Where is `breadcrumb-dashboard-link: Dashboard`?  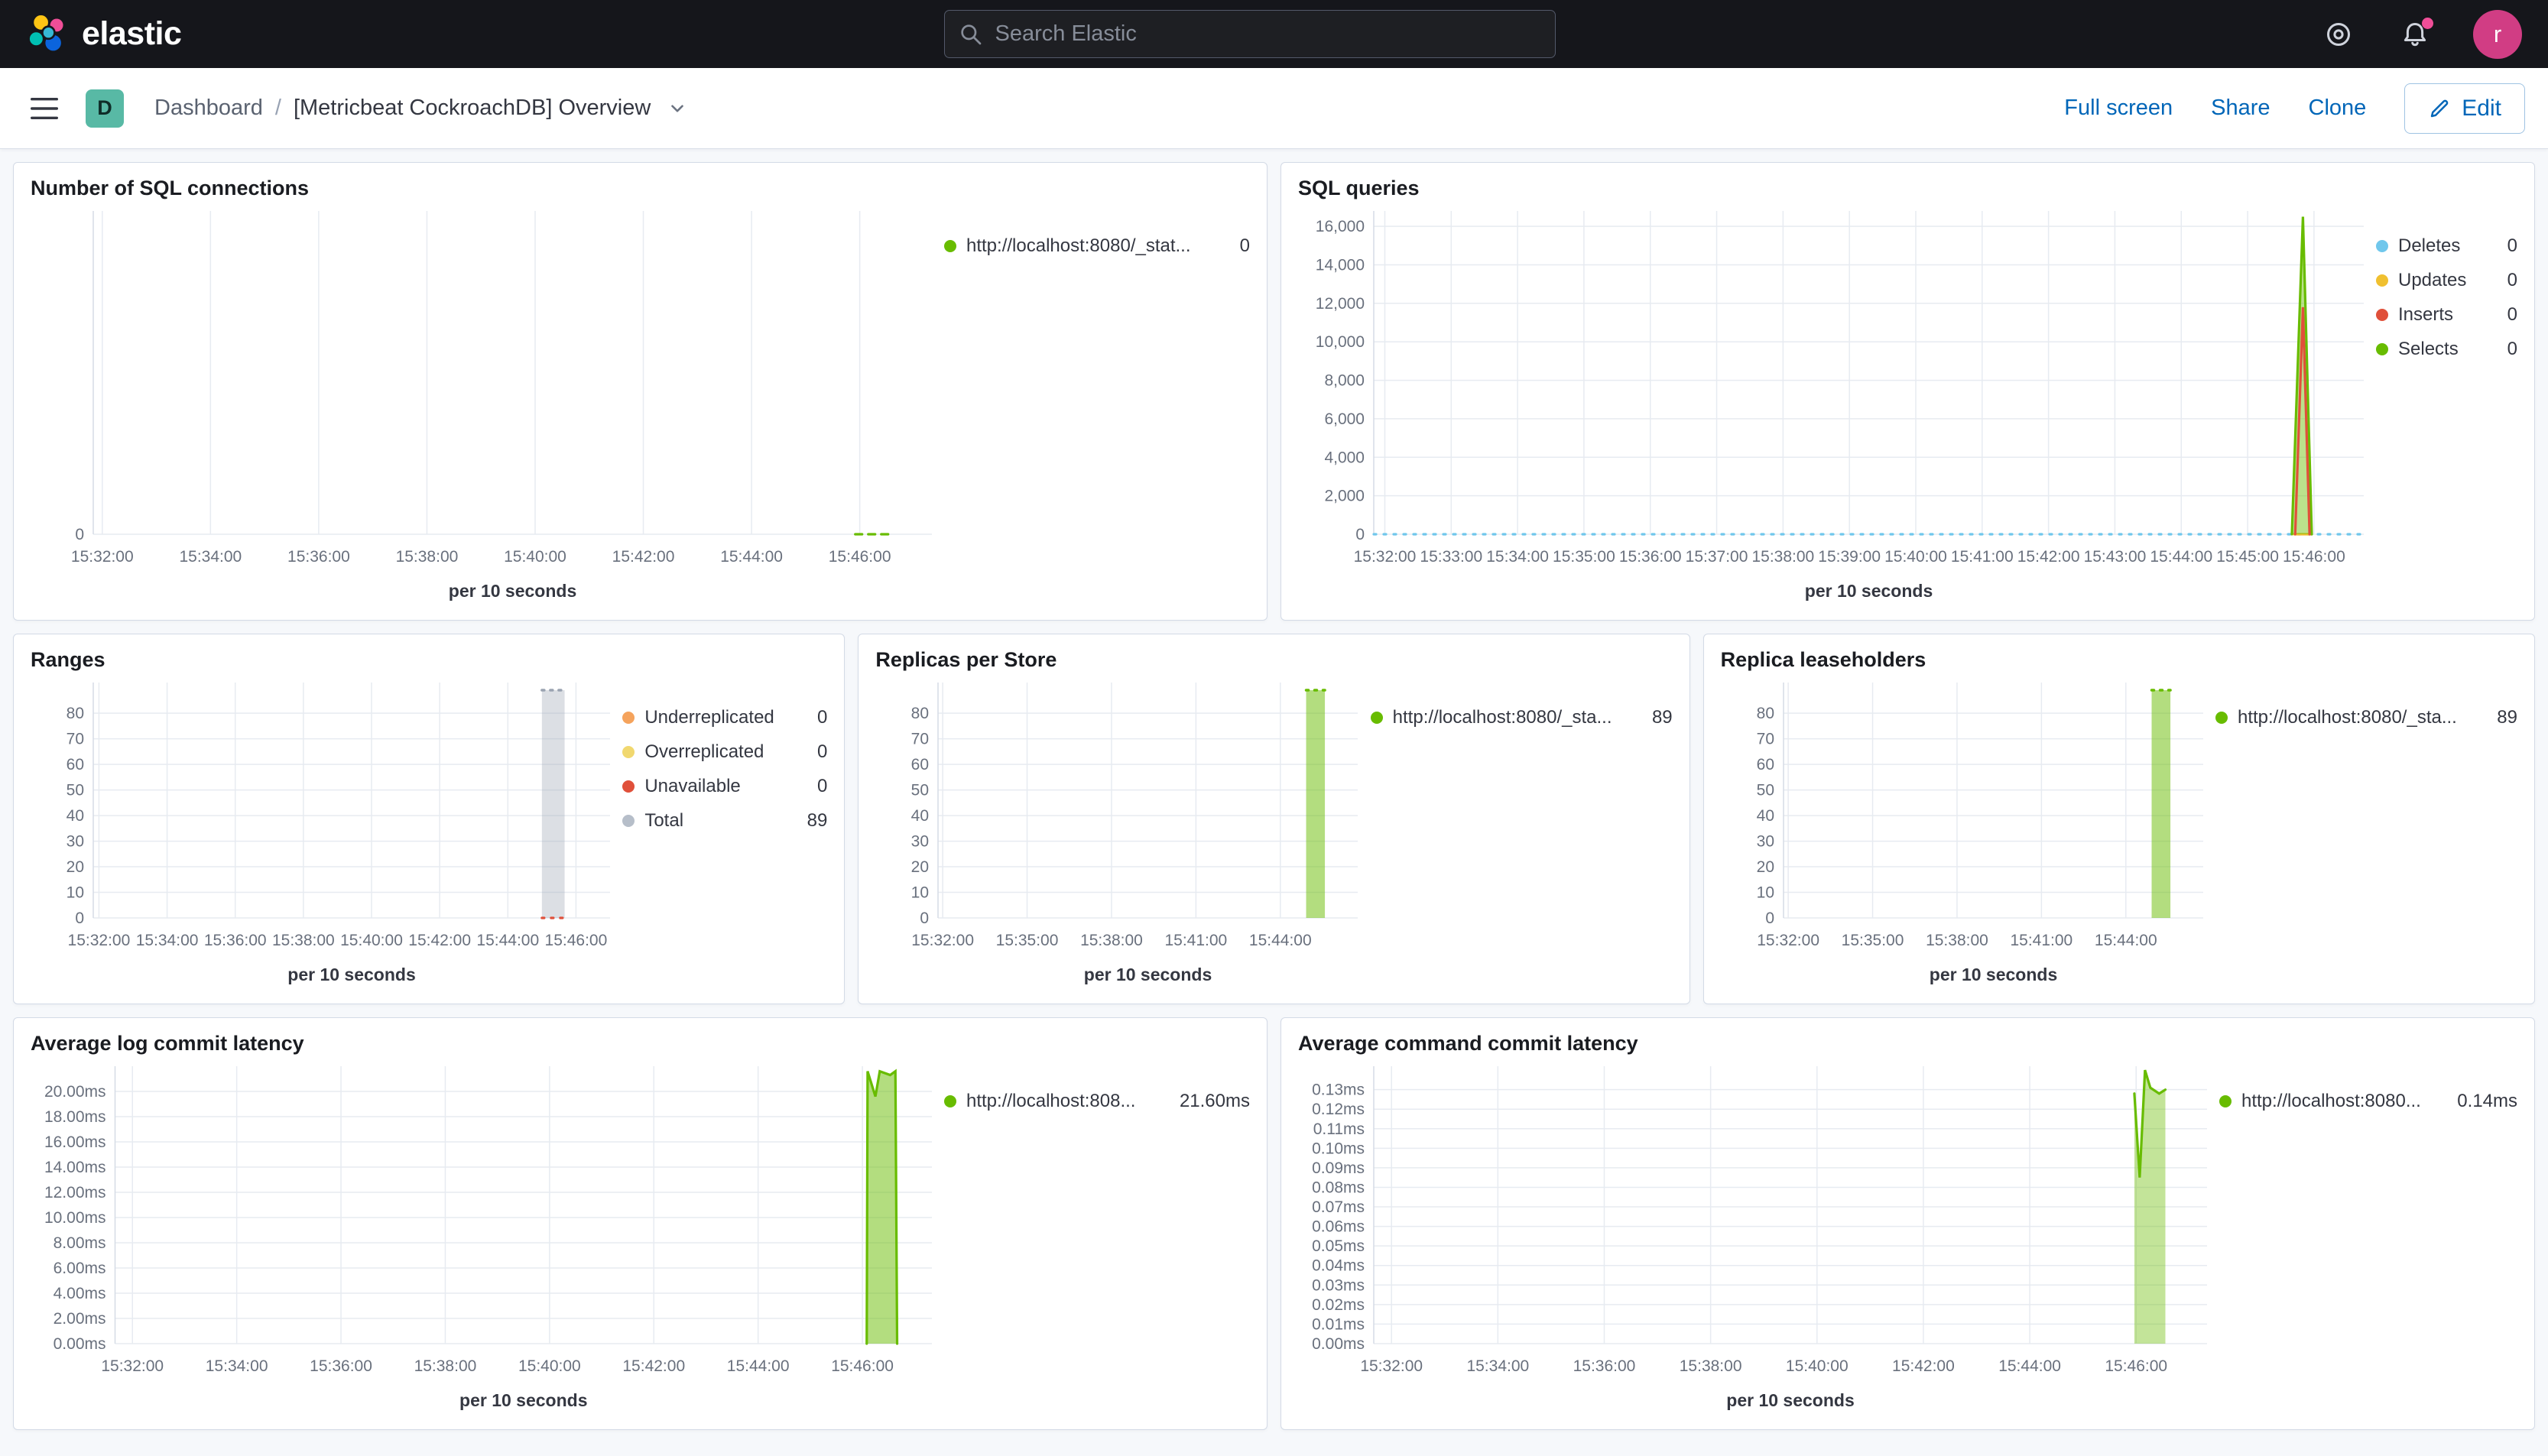
breadcrumb-dashboard-link: Dashboard is located at coordinates (209, 108).